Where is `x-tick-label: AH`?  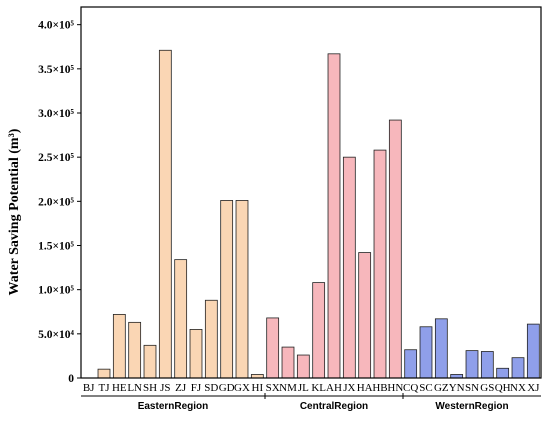 x-tick-label: AH is located at coordinates (334, 388).